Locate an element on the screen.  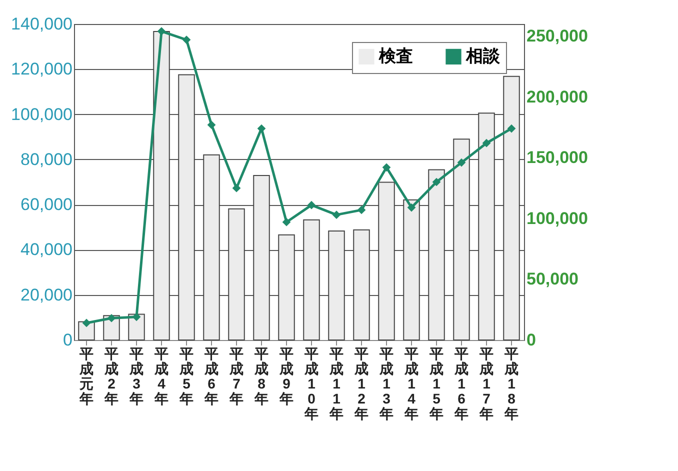
legend-label: 検査 is located at coordinates (395, 56).